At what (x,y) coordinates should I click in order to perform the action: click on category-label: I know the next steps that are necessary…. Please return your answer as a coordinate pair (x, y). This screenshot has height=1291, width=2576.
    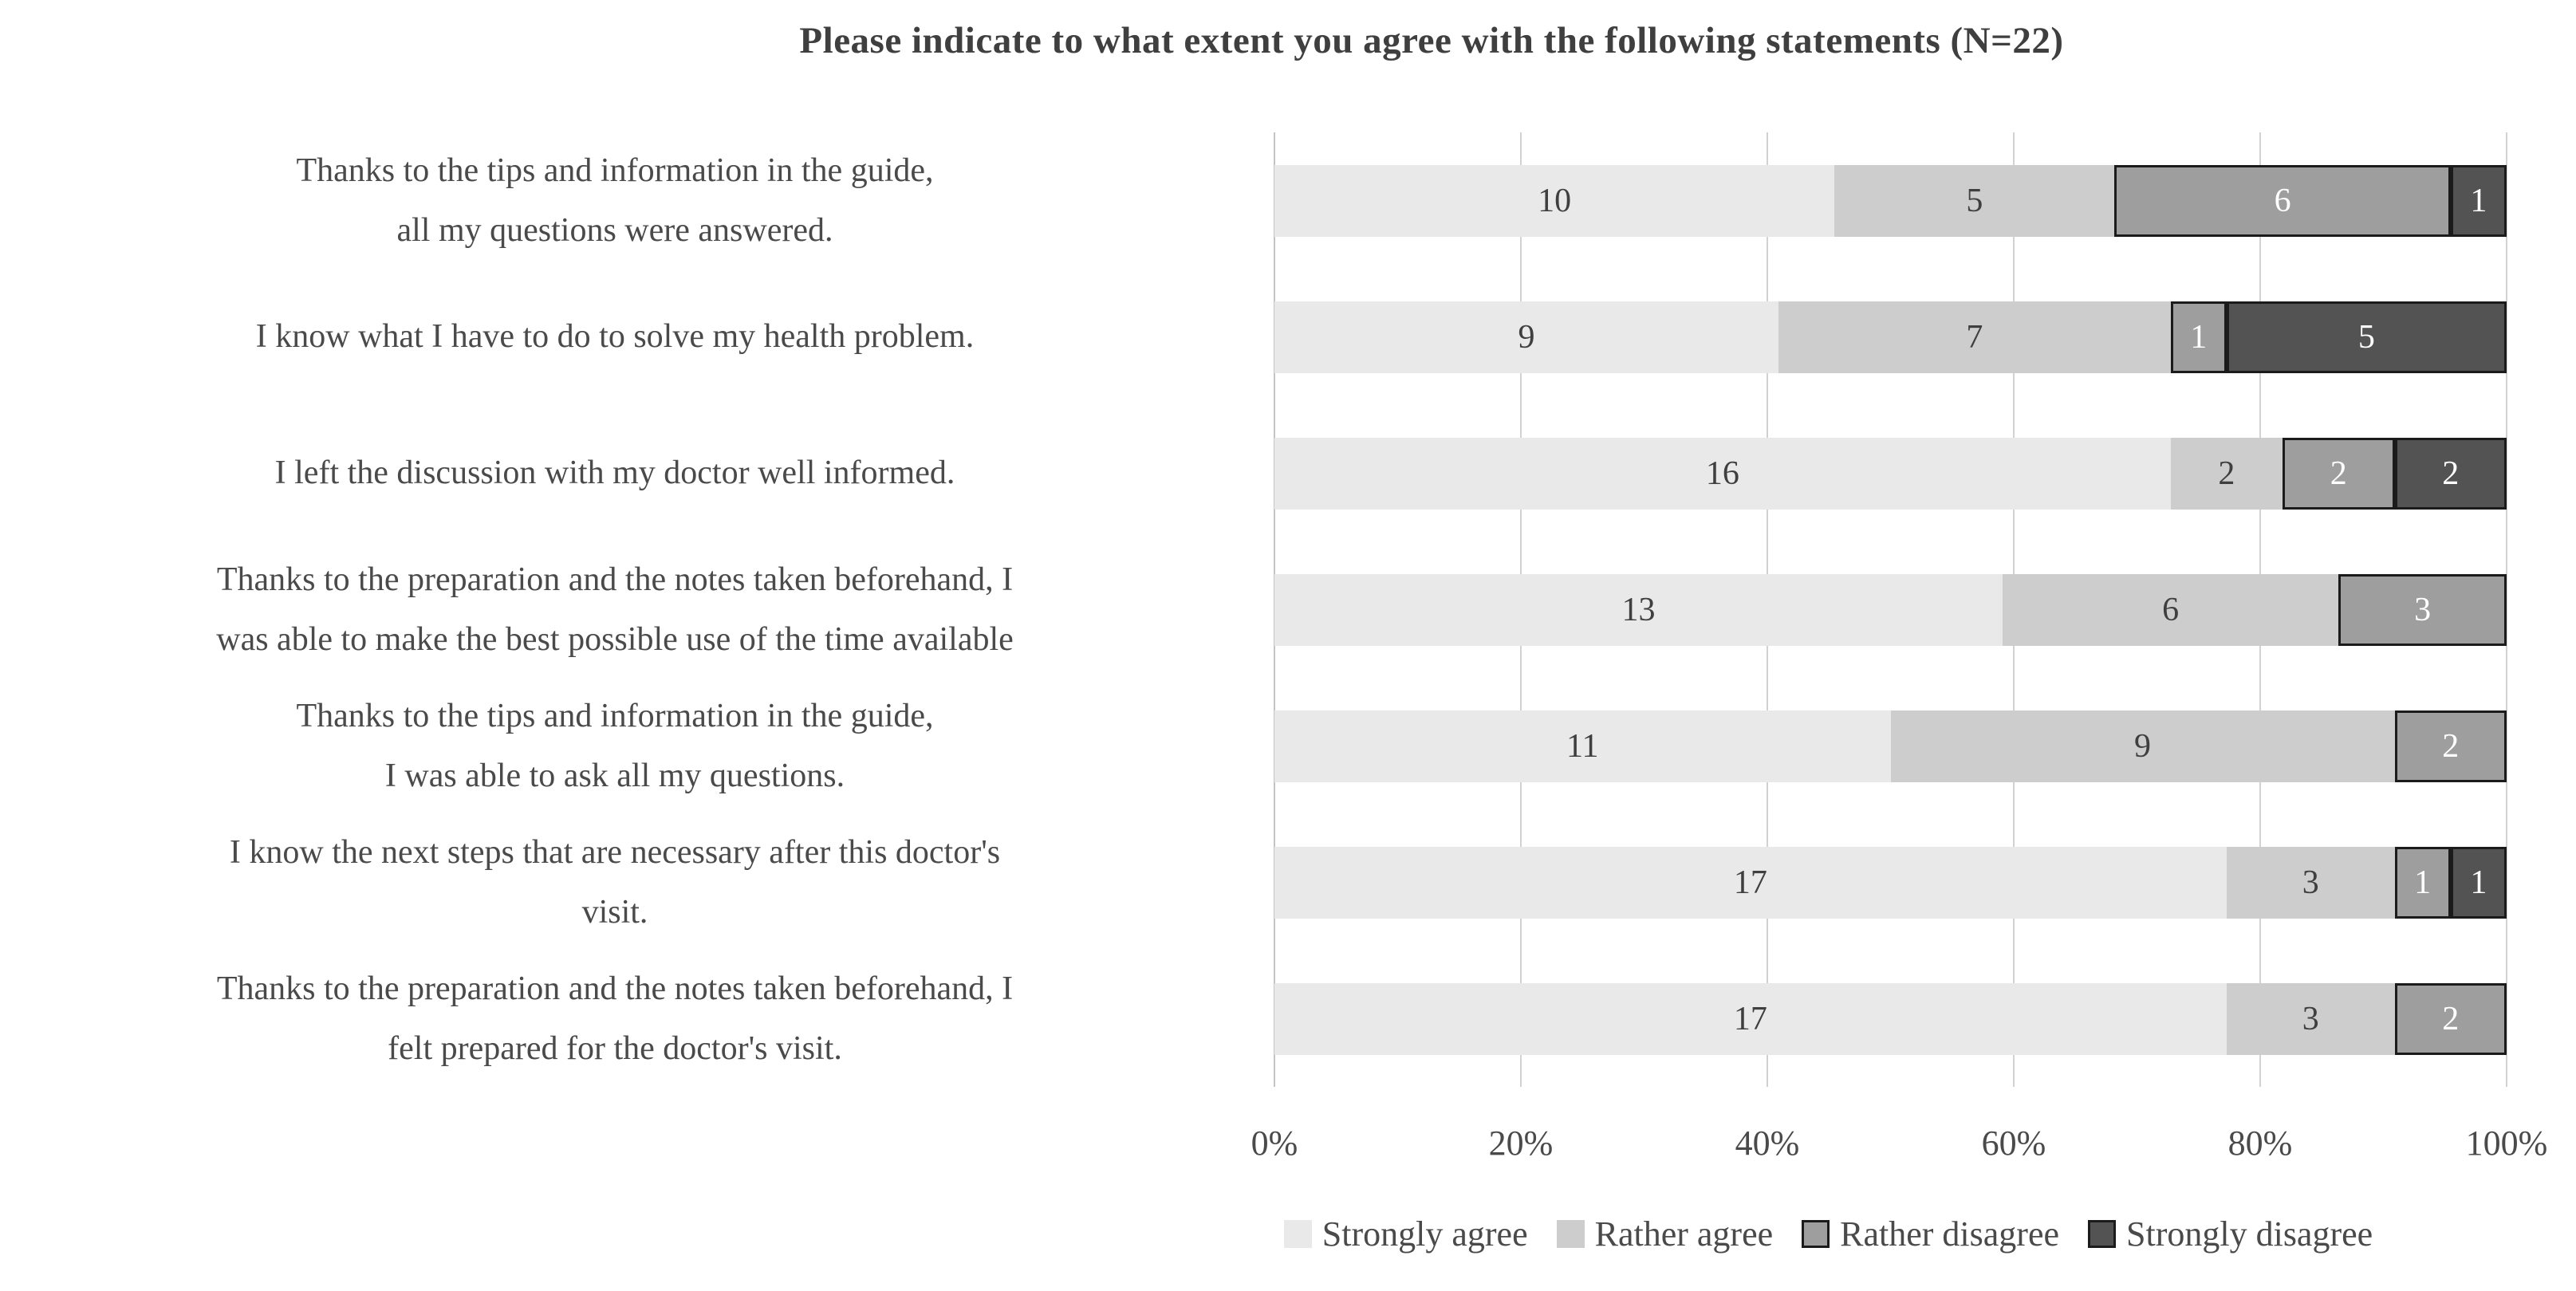
    Looking at the image, I should click on (615, 882).